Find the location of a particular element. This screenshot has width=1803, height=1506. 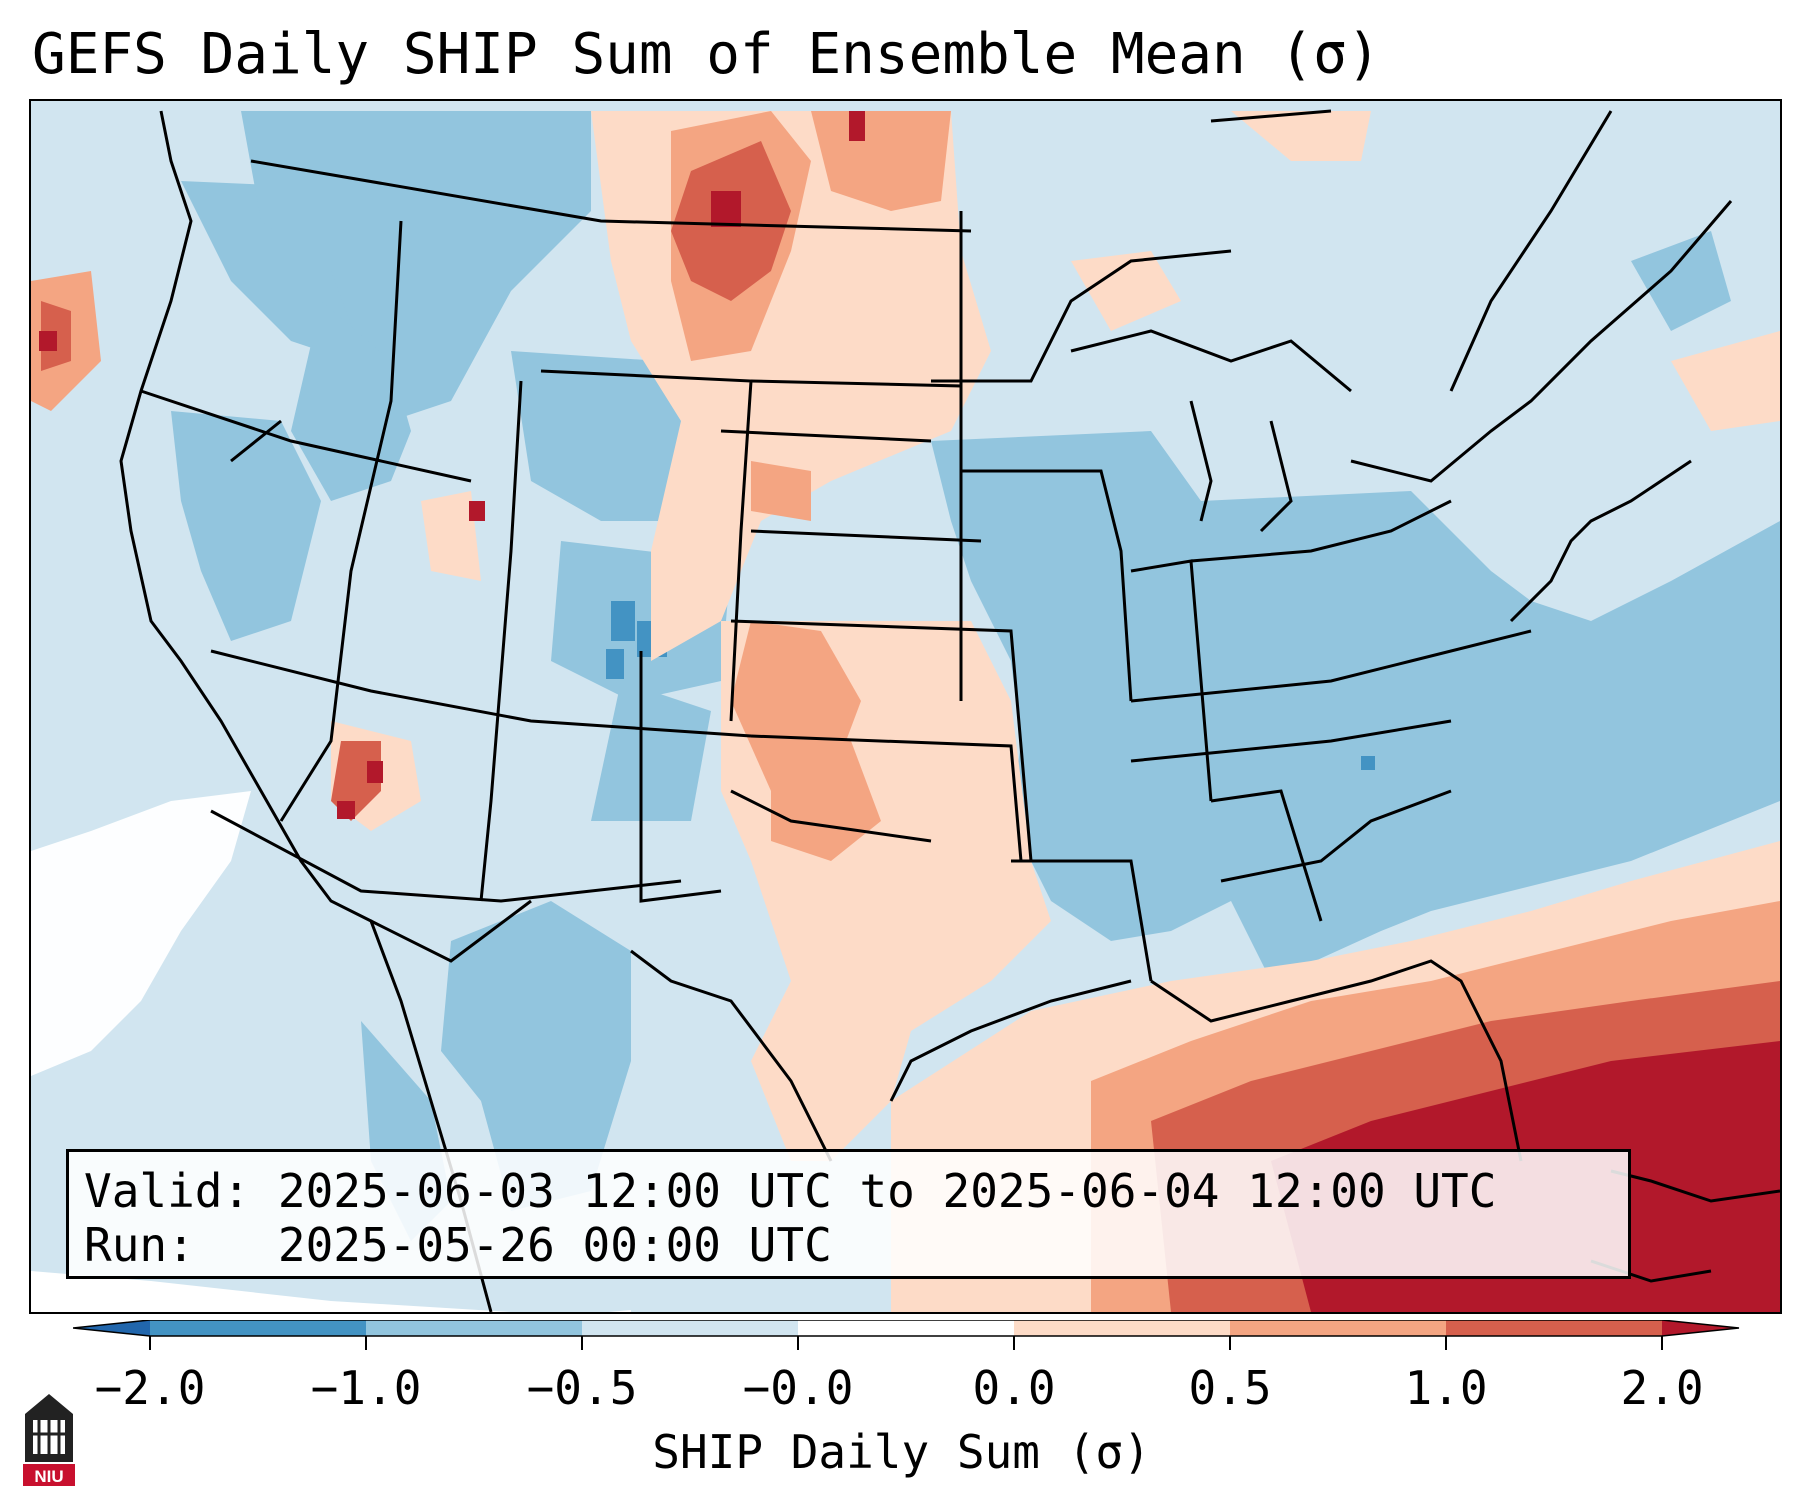

colorbar-tick-label: −2.0 is located at coordinates (150, 1388).